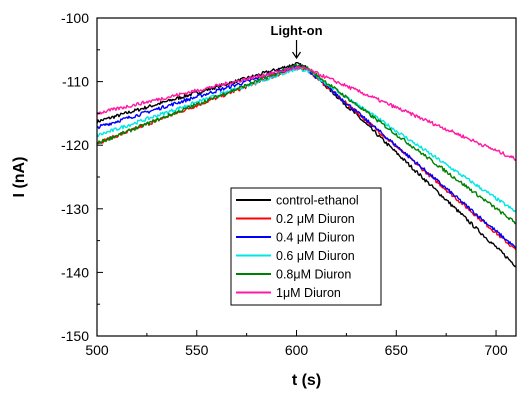  I want to click on legend-label-4: 0.6 μM Diuron, so click(315, 256).